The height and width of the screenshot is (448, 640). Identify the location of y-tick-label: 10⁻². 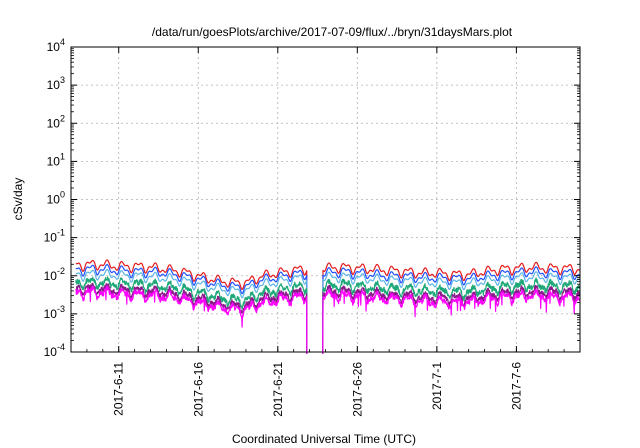
(54, 274).